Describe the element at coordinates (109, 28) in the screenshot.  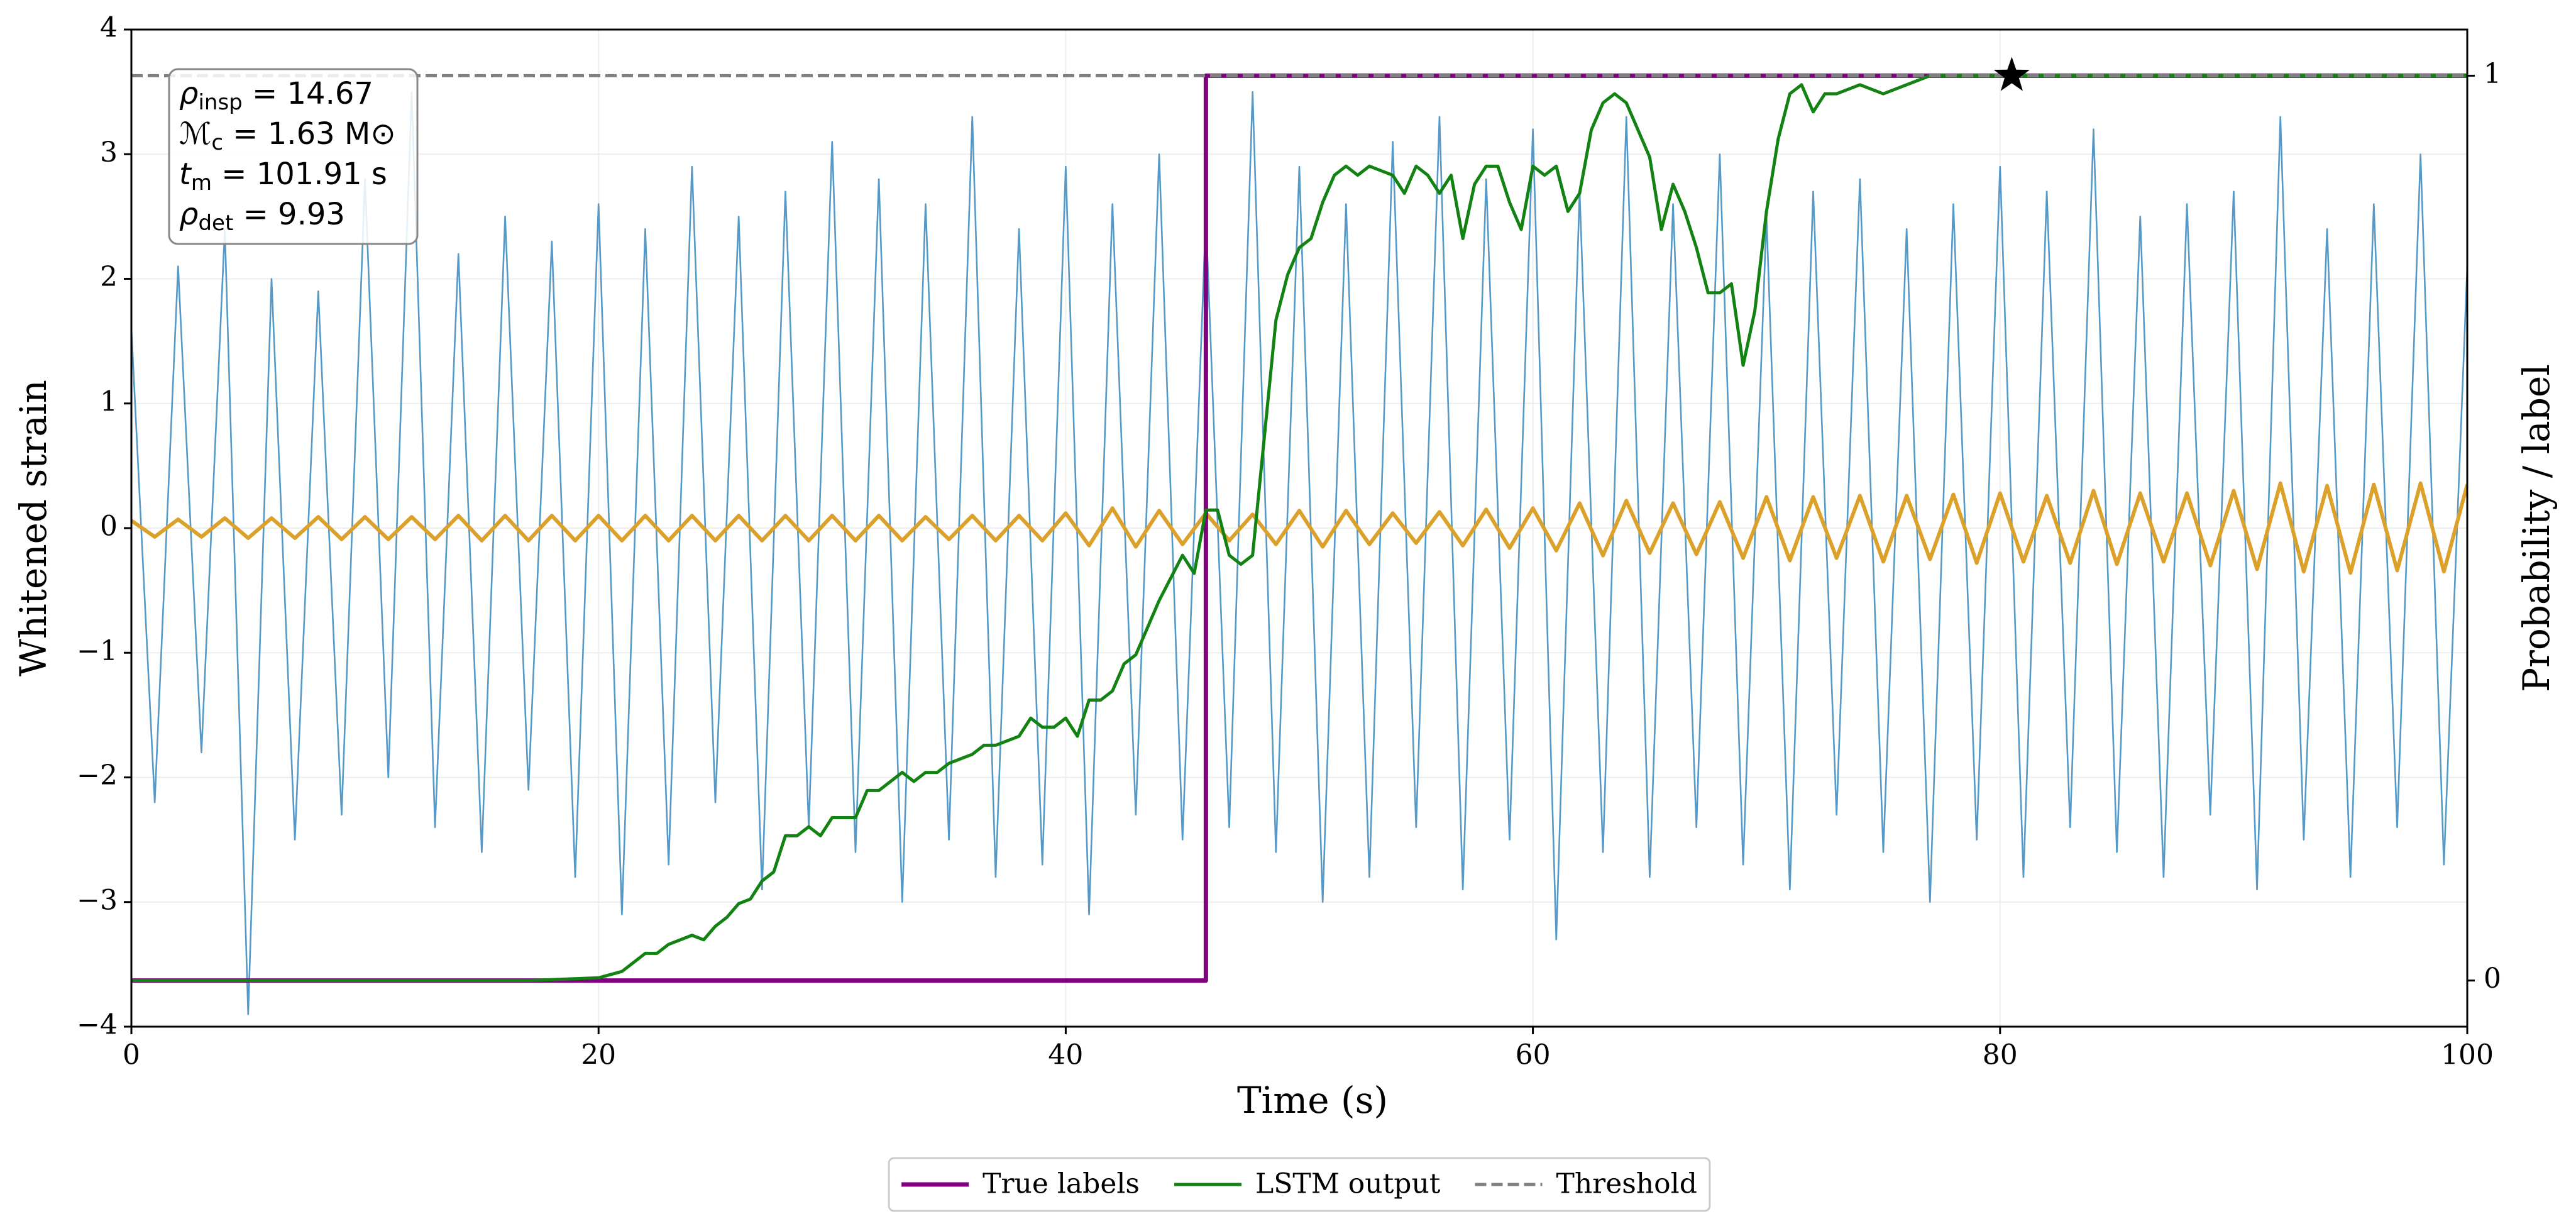
I see `y-tick-label: 4` at that location.